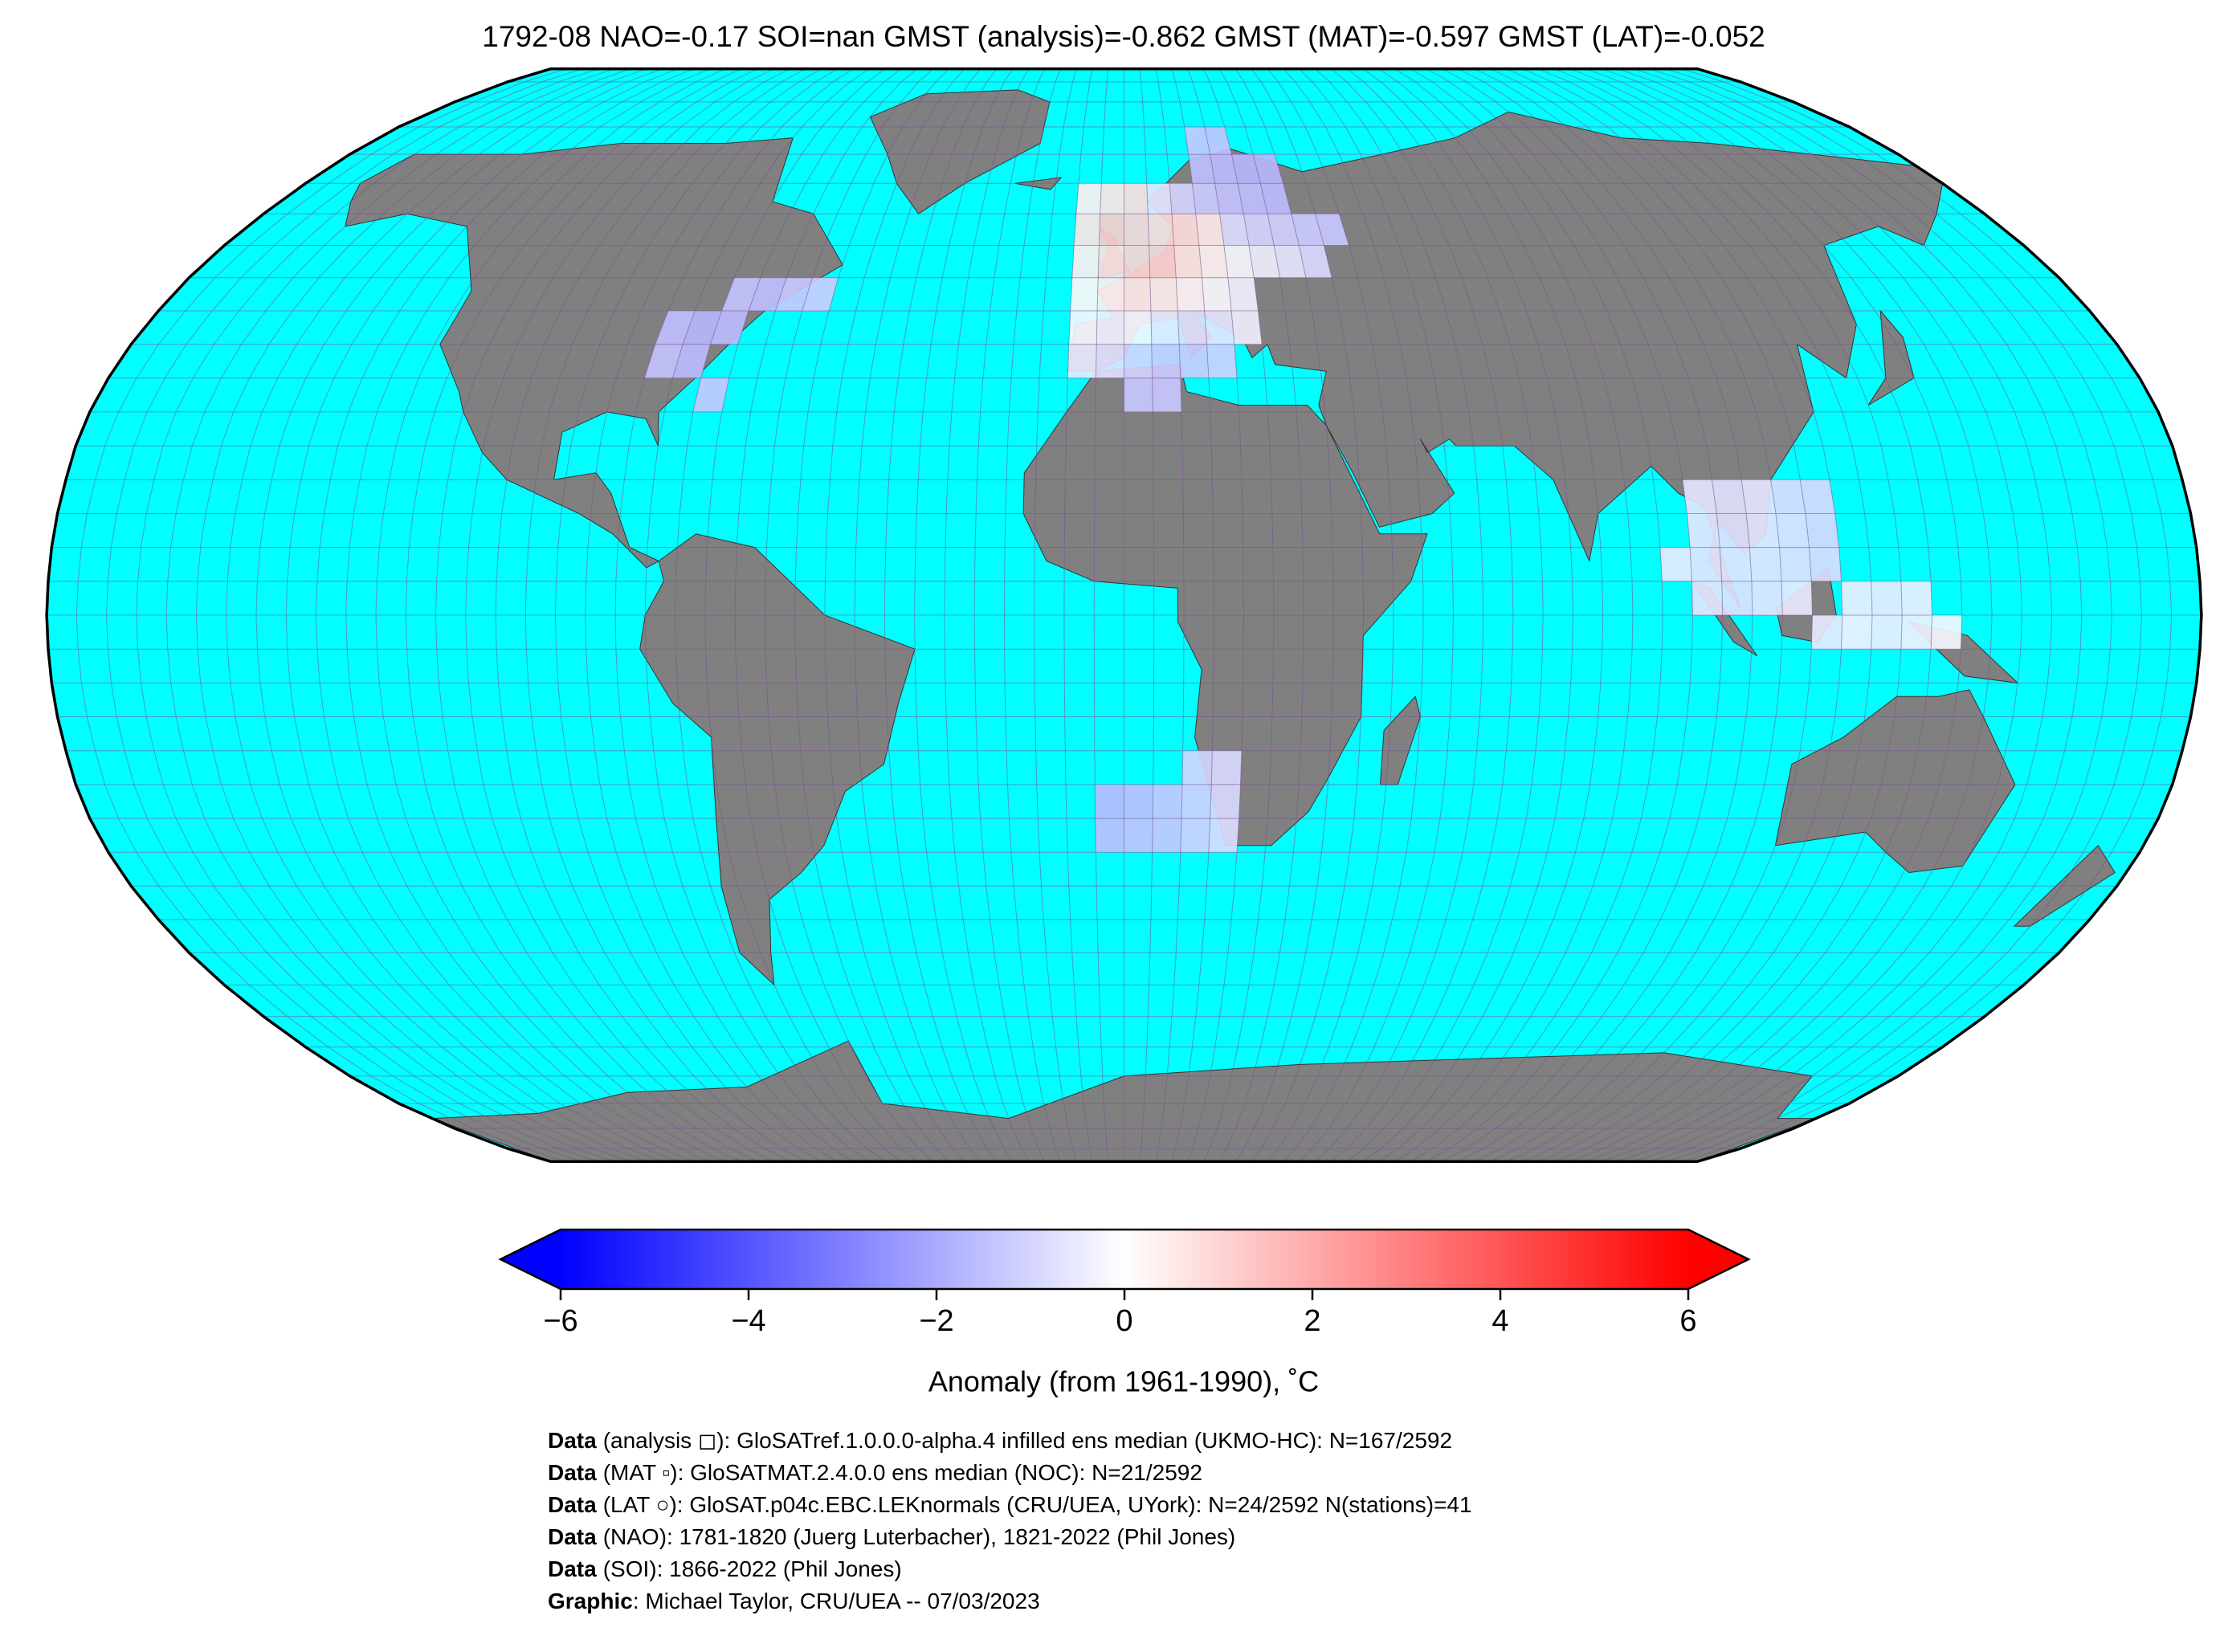 Image resolution: width=2224 pixels, height=1652 pixels. I want to click on footer-line: Data (SOI): 1866-2022 (Phil Jones), so click(725, 1568).